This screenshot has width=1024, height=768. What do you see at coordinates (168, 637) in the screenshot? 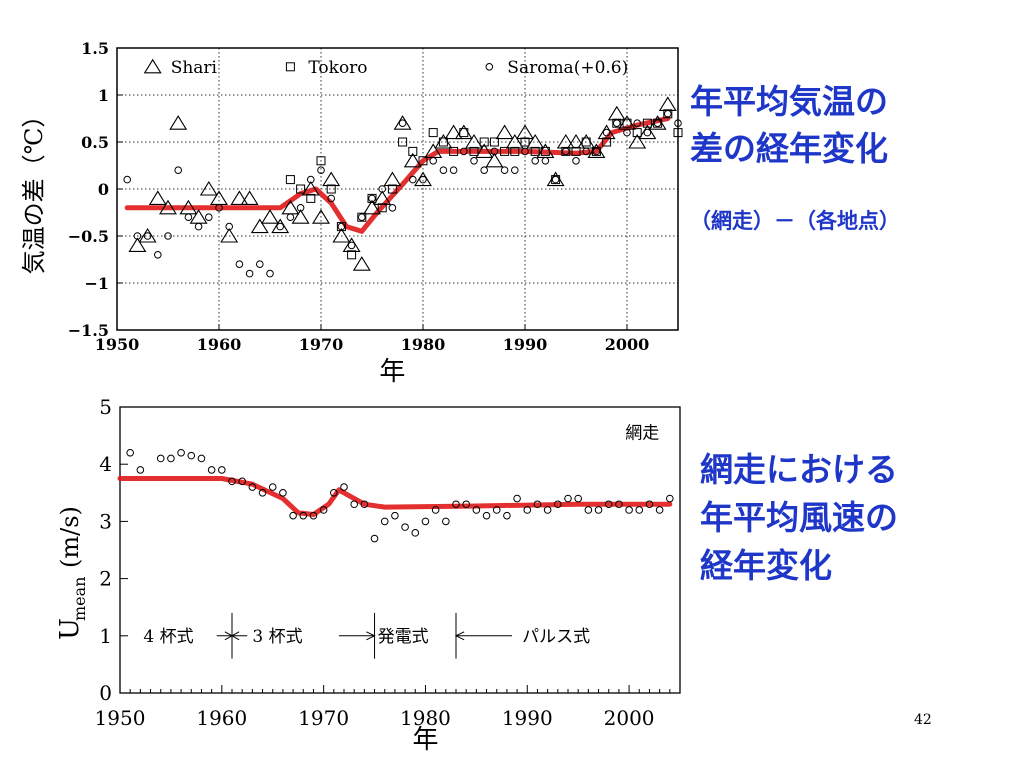
I see `period-label-0: 4 杯式` at bounding box center [168, 637].